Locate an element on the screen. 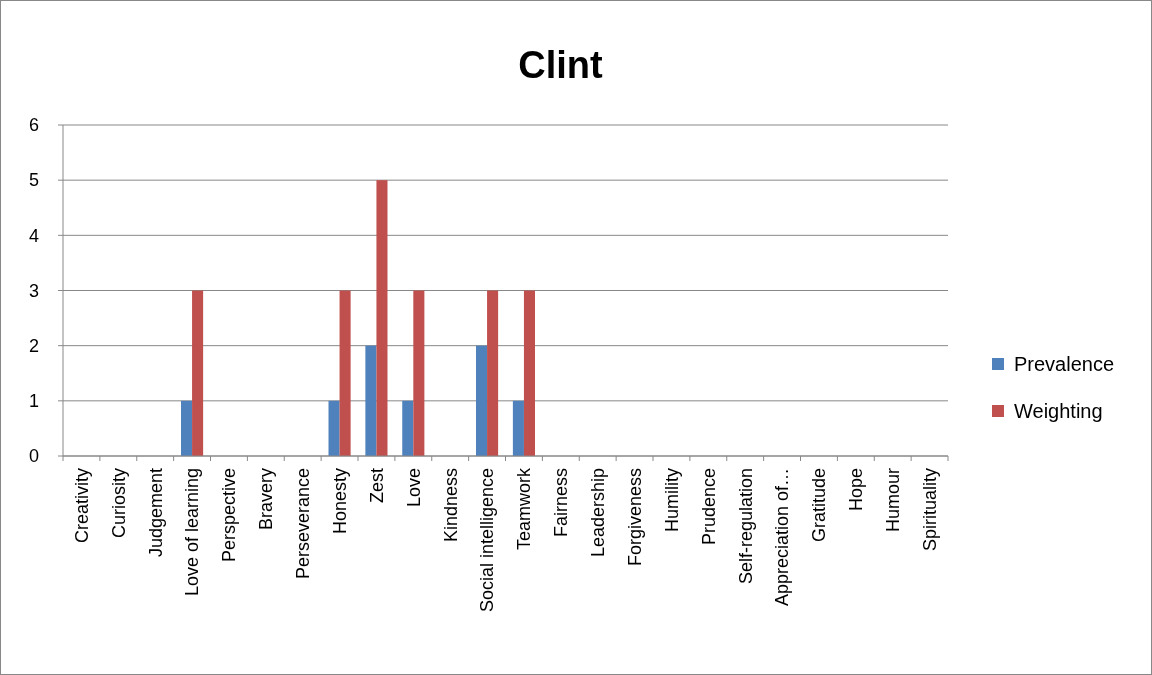 The width and height of the screenshot is (1152, 675). y-tick-label: 1 is located at coordinates (33, 401).